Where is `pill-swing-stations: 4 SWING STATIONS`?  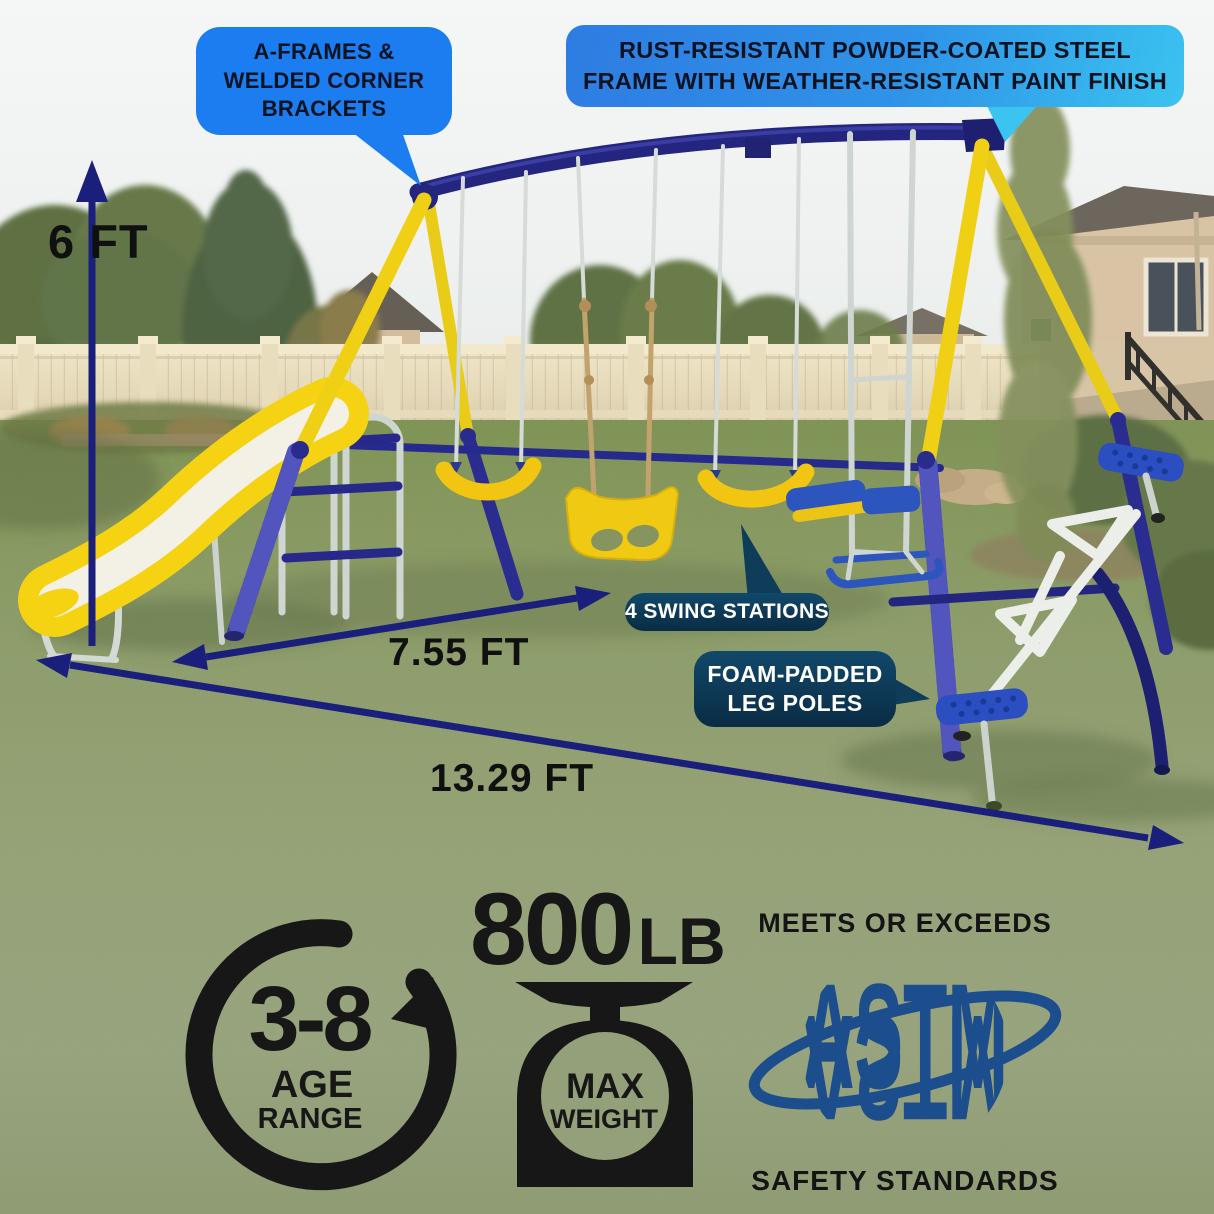
pill-swing-stations: 4 SWING STATIONS is located at coordinates (727, 612).